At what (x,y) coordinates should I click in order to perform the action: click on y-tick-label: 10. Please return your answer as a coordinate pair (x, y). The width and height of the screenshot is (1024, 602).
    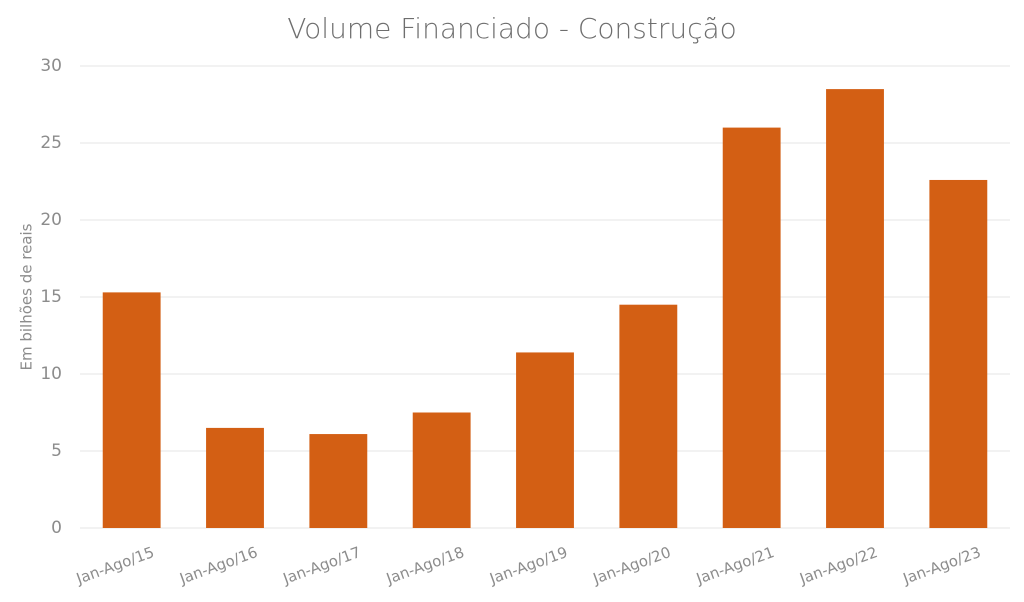
    Looking at the image, I should click on (51, 374).